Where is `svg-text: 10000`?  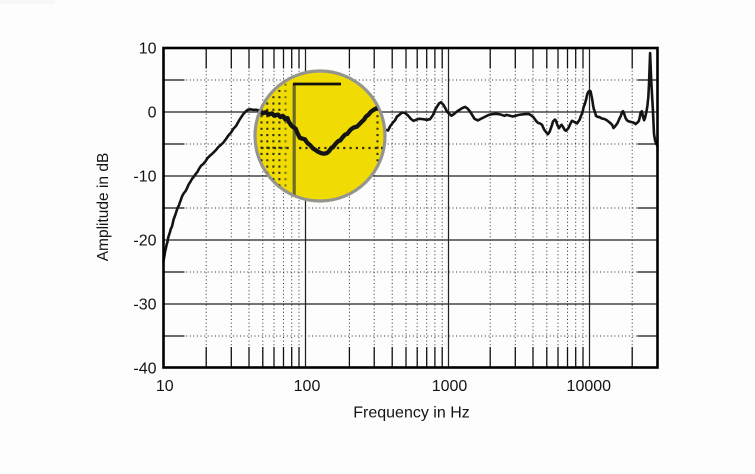
svg-text: 10000 is located at coordinates (589, 386).